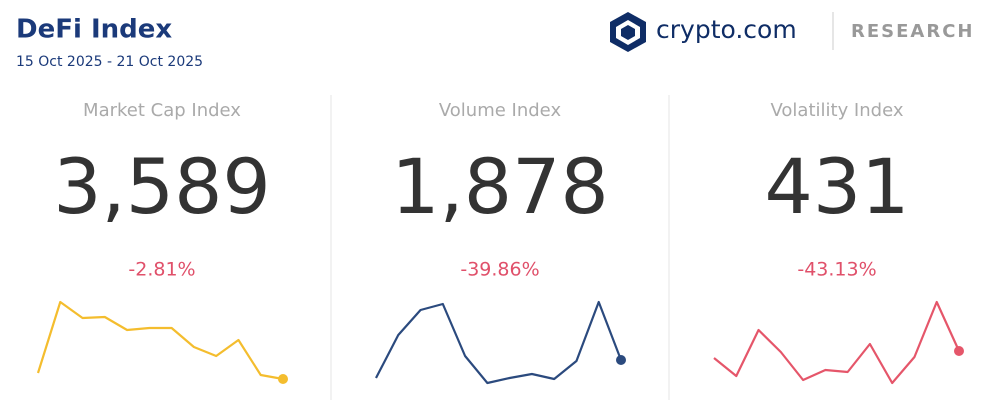  Describe the element at coordinates (499, 270) in the screenshot. I see `change: -39.86%` at that location.